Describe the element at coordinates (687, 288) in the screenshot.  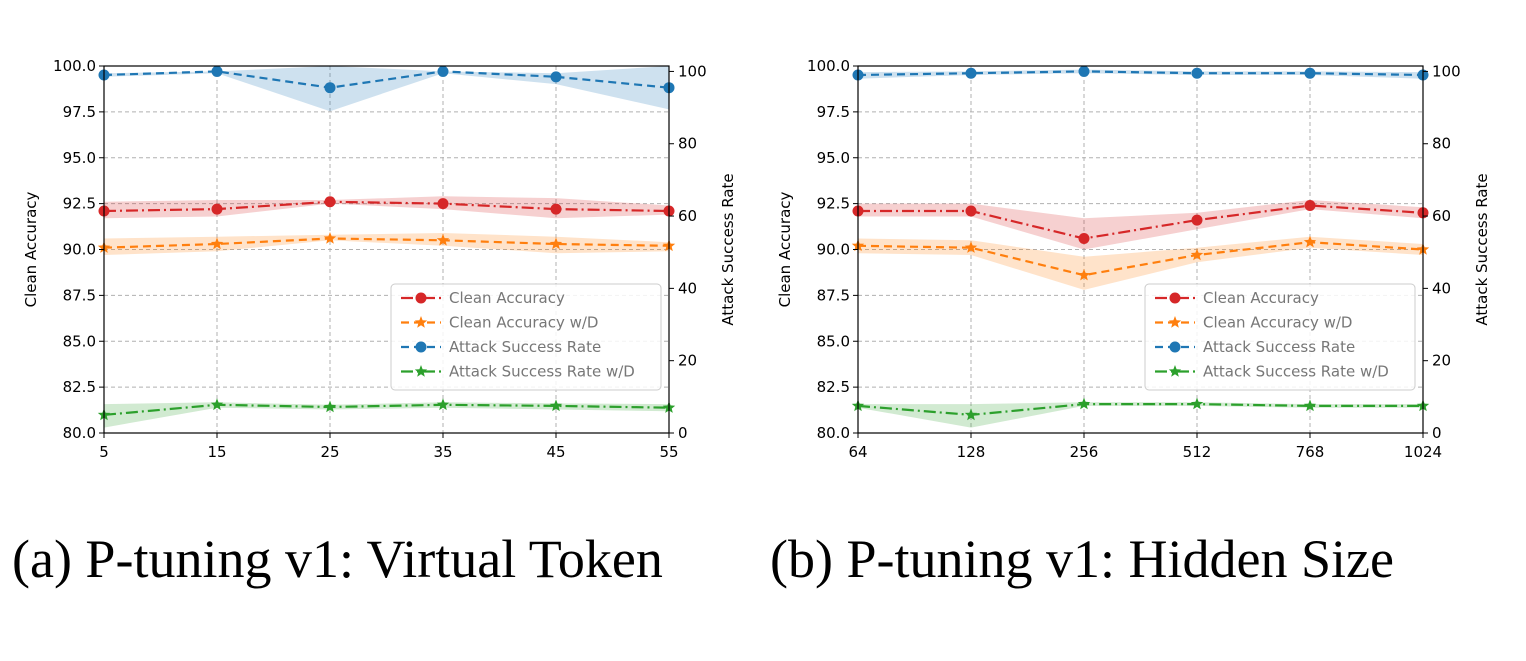
I see `y2-tick-label: 40` at that location.